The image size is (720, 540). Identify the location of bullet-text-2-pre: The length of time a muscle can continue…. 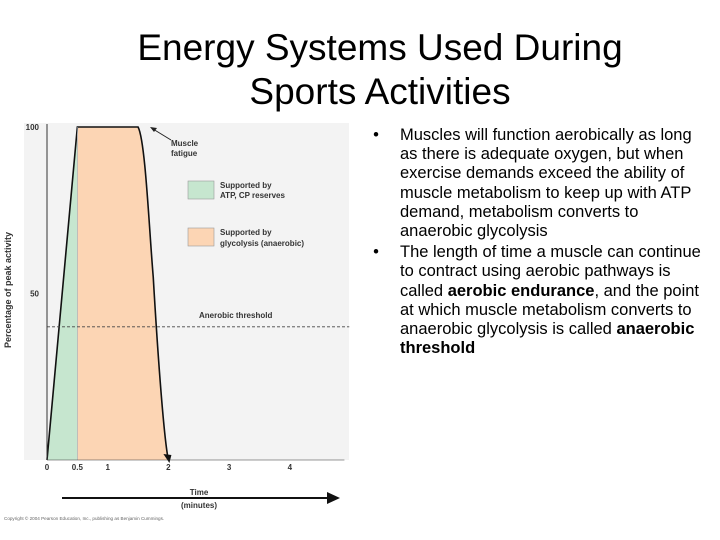
(550, 271).